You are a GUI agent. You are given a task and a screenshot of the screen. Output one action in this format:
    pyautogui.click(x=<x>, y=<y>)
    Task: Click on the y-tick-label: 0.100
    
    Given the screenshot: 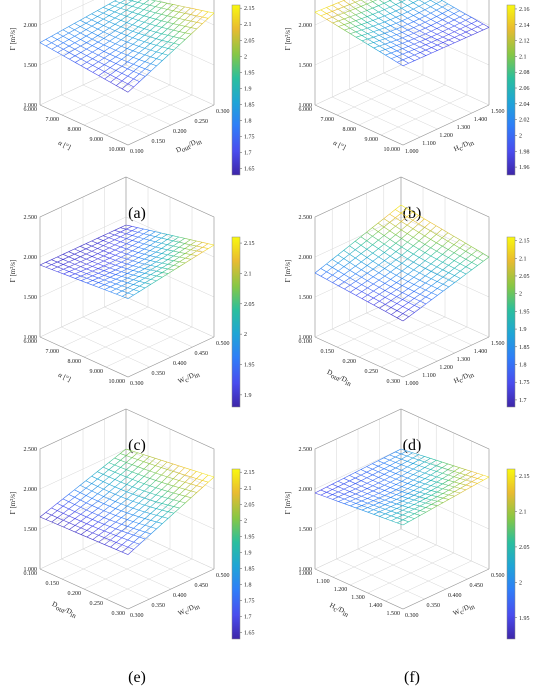 What is the action you would take?
    pyautogui.click(x=31, y=574)
    